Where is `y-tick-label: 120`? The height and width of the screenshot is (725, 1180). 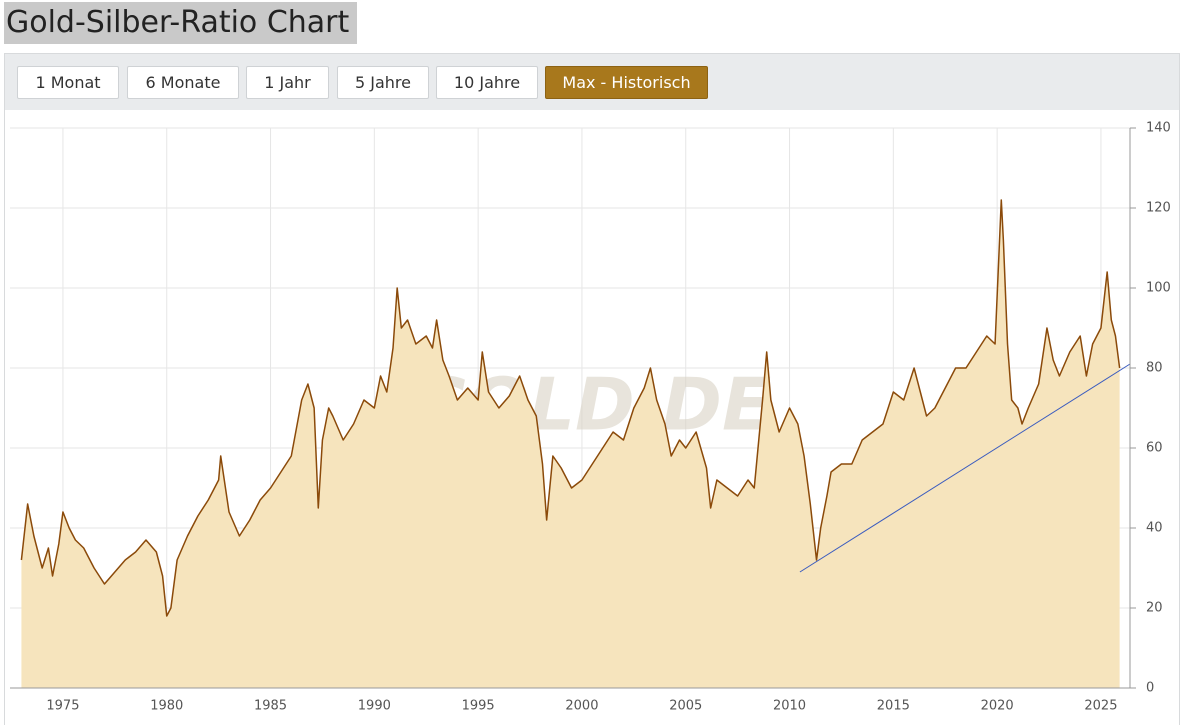 y-tick-label: 120 is located at coordinates (1158, 208).